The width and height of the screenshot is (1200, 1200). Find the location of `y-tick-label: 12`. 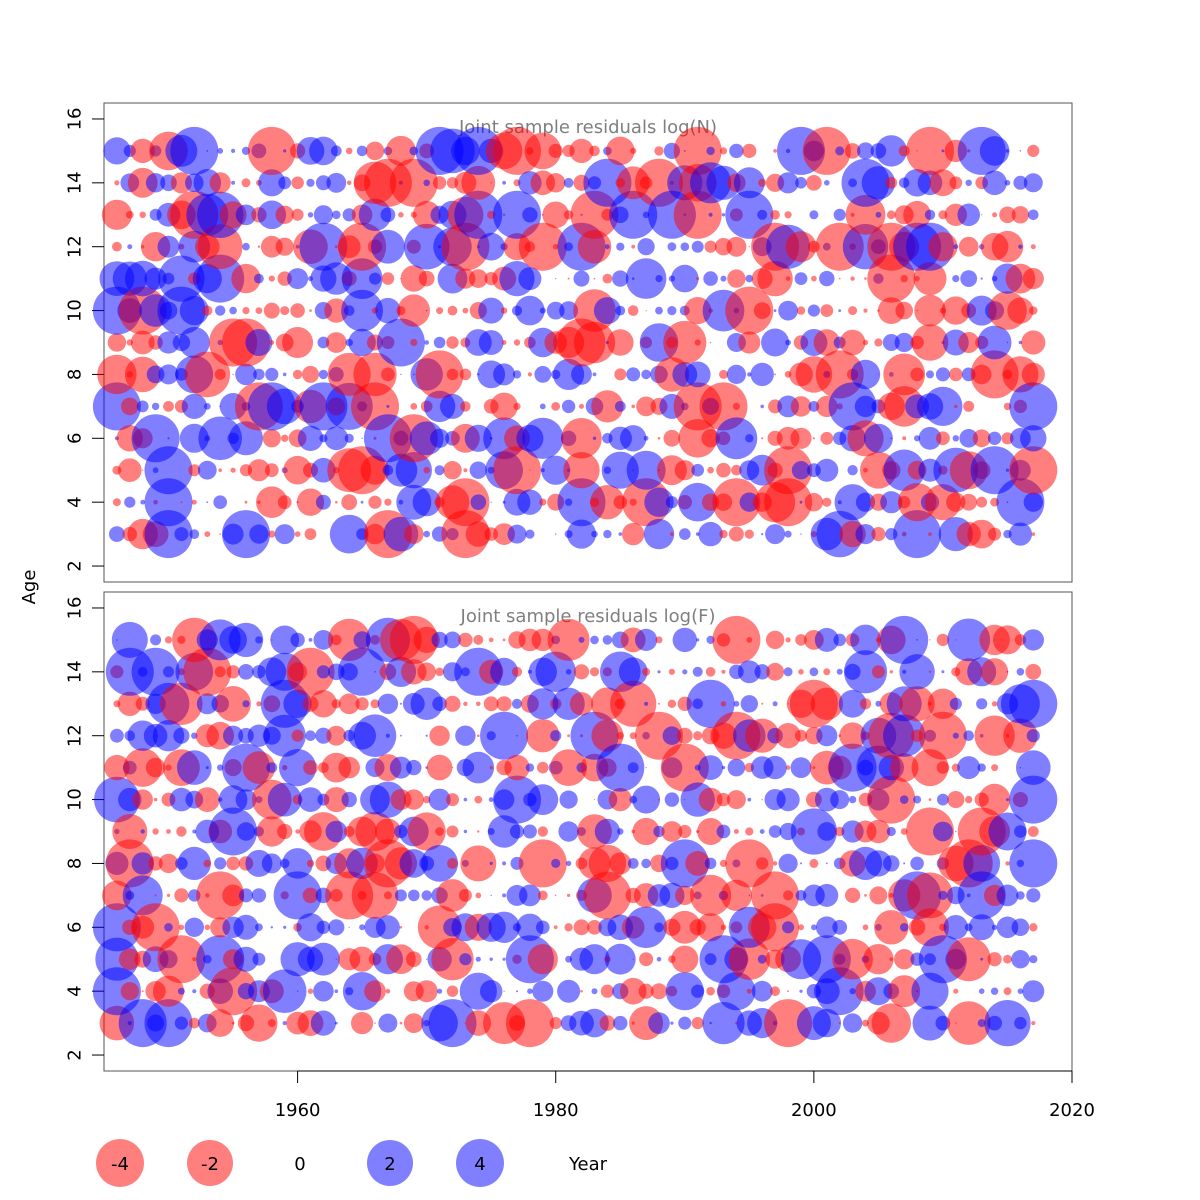

y-tick-label: 12 is located at coordinates (74, 735).